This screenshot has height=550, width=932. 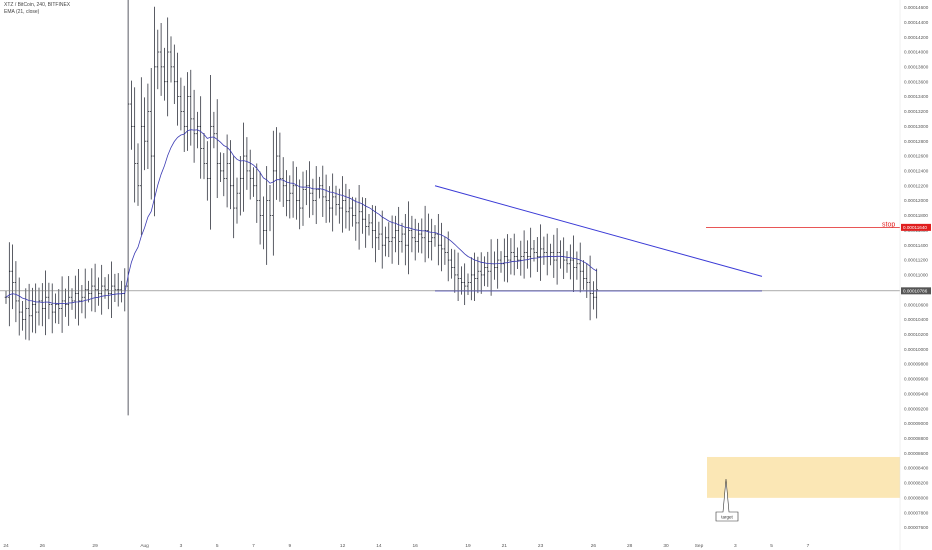 I want to click on y-tick-label: 0.00014200, so click(x=916, y=37).